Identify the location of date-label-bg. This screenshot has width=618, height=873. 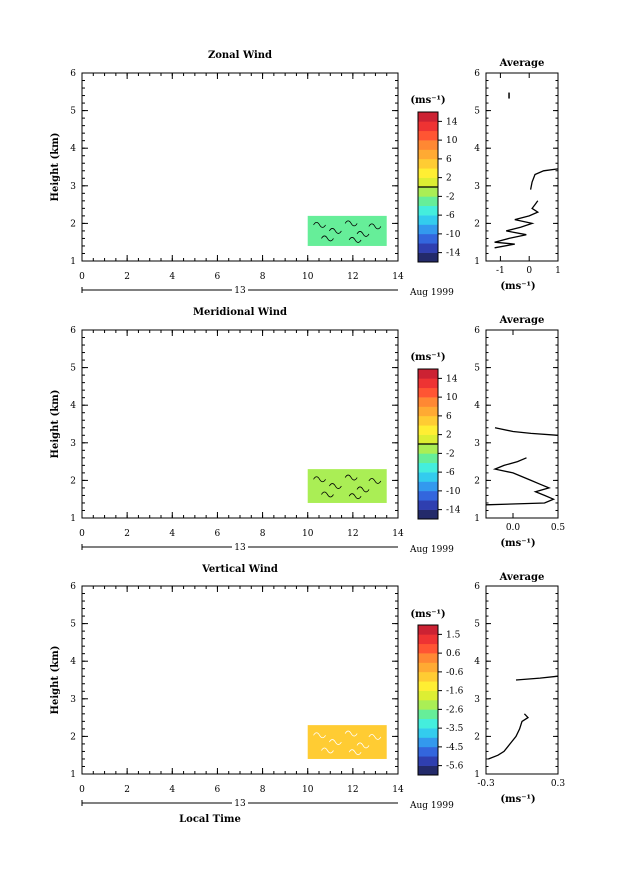
(240, 802).